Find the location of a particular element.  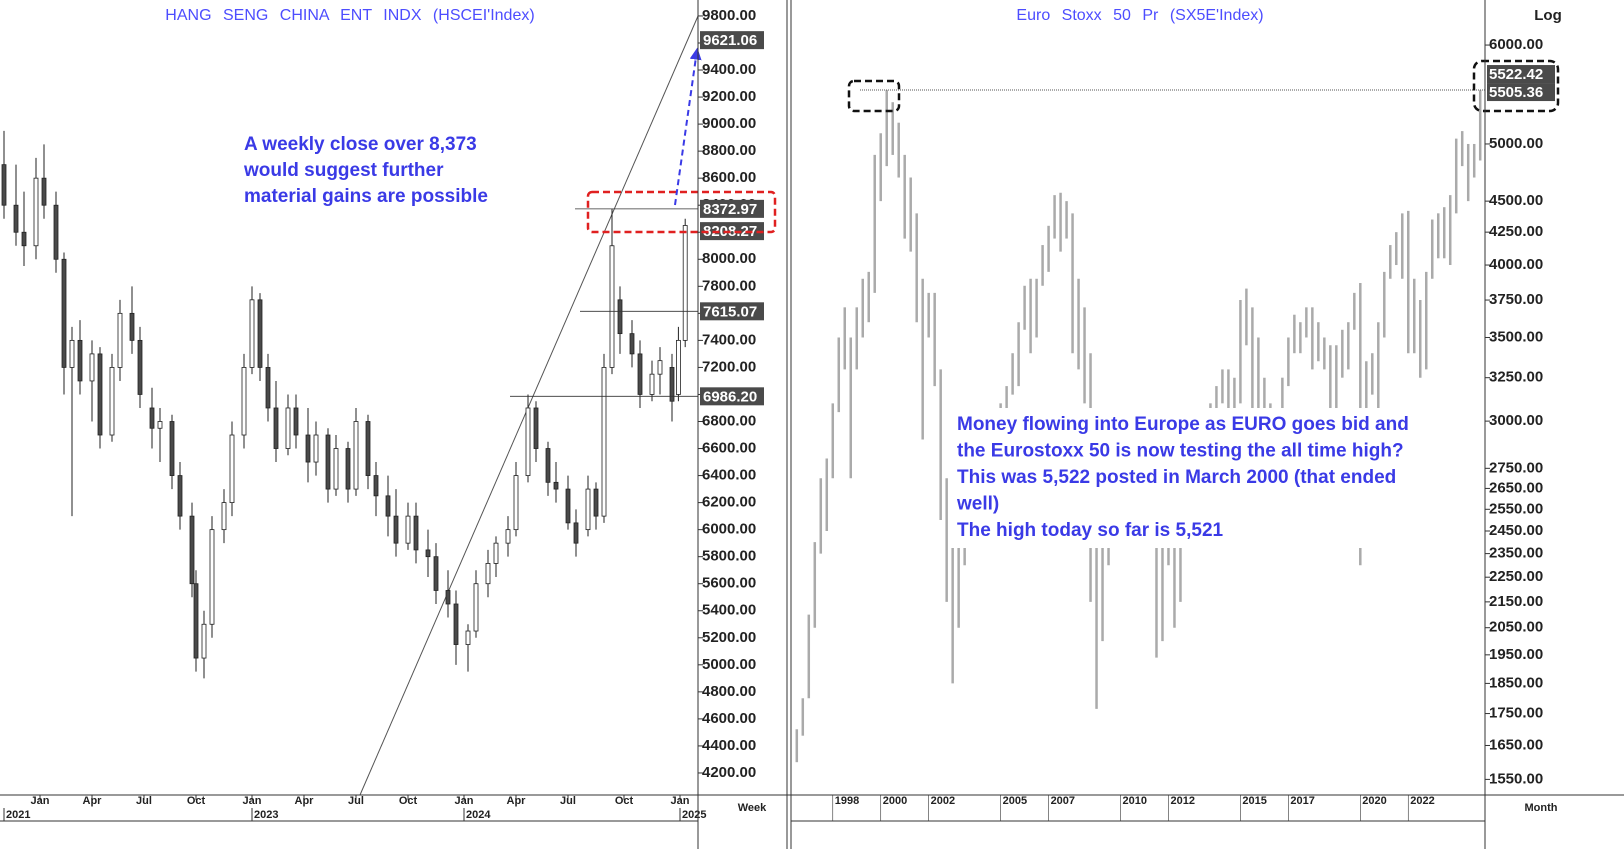

y-tick-label: 2050.00 is located at coordinates (1516, 627).